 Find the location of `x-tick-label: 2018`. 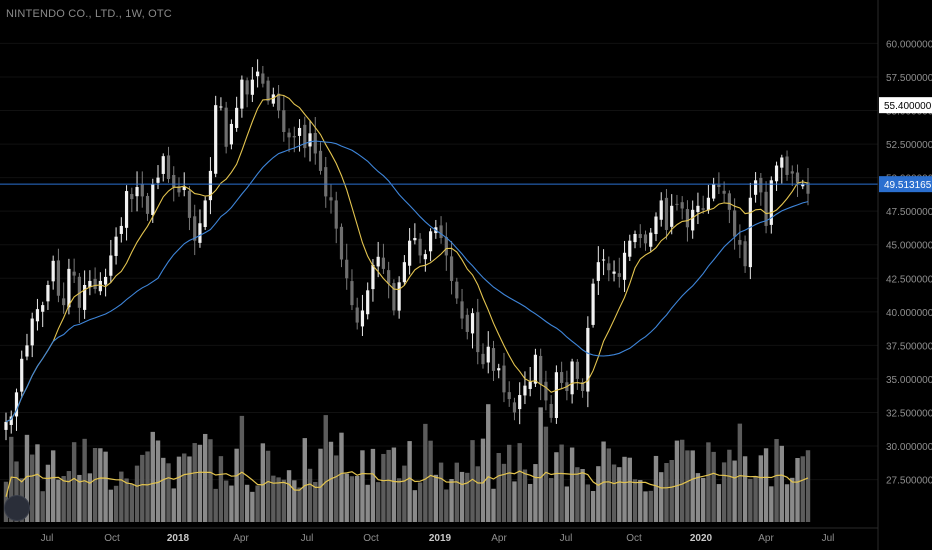

x-tick-label: 2018 is located at coordinates (178, 538).